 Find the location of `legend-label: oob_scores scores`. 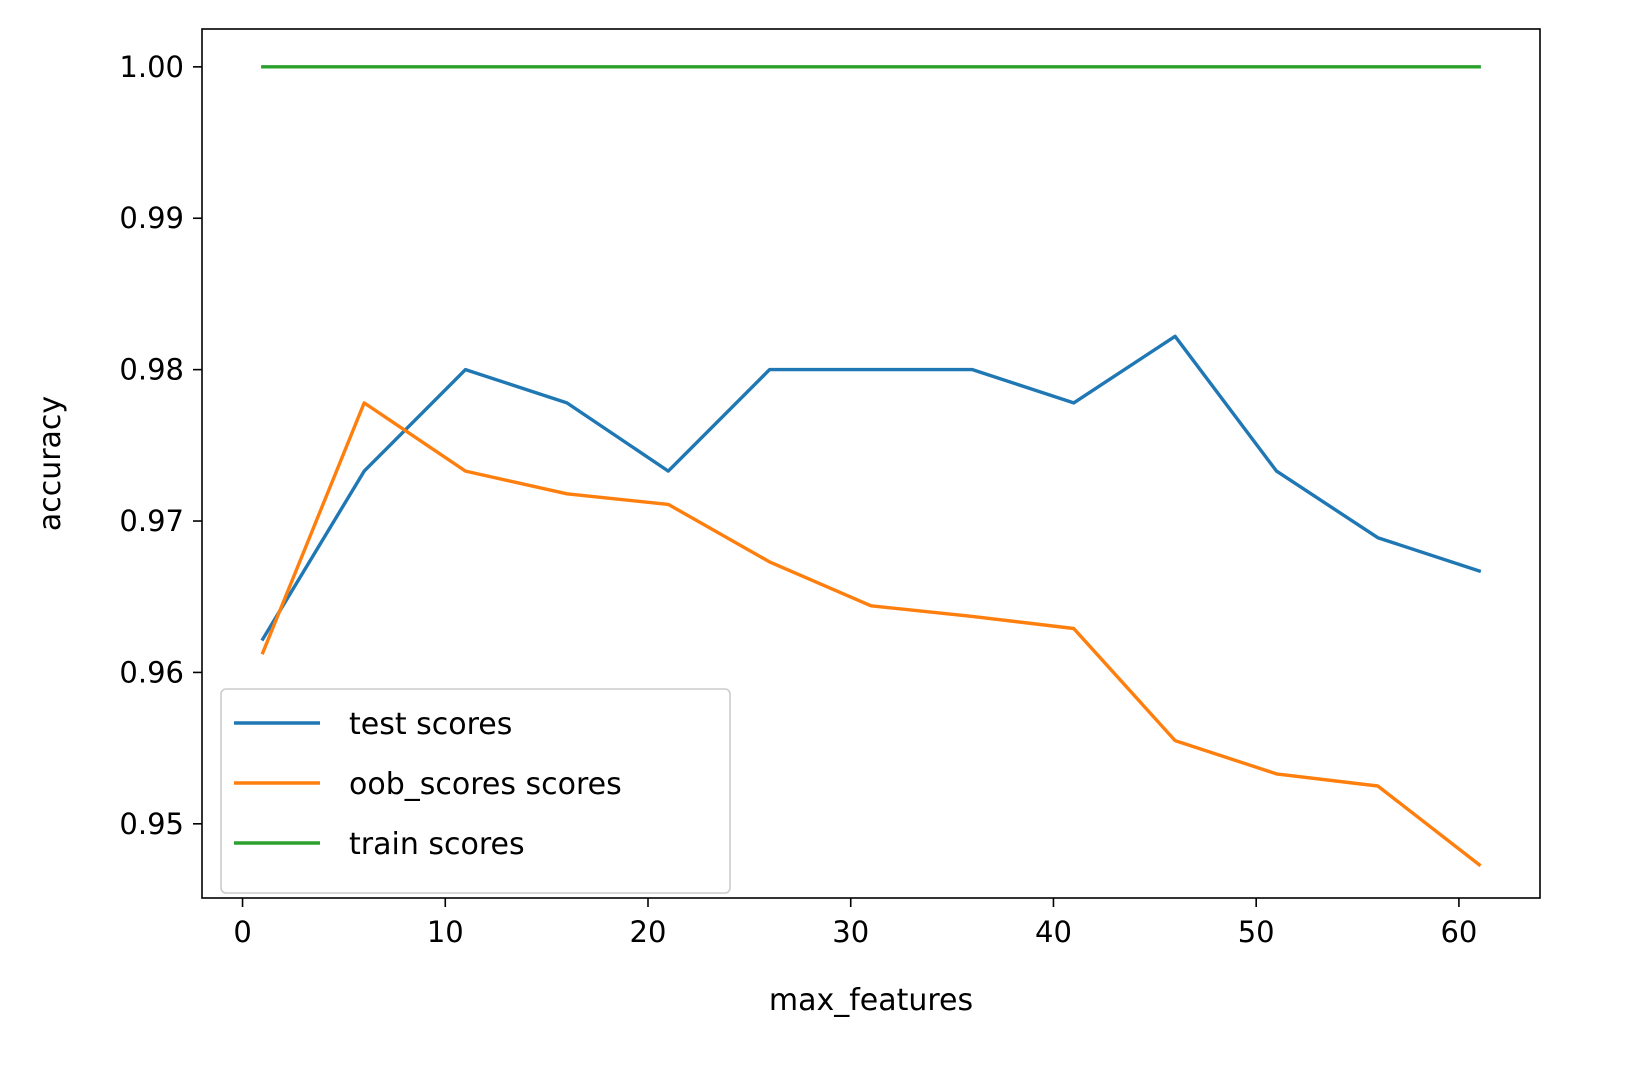

legend-label: oob_scores scores is located at coordinates (485, 784).